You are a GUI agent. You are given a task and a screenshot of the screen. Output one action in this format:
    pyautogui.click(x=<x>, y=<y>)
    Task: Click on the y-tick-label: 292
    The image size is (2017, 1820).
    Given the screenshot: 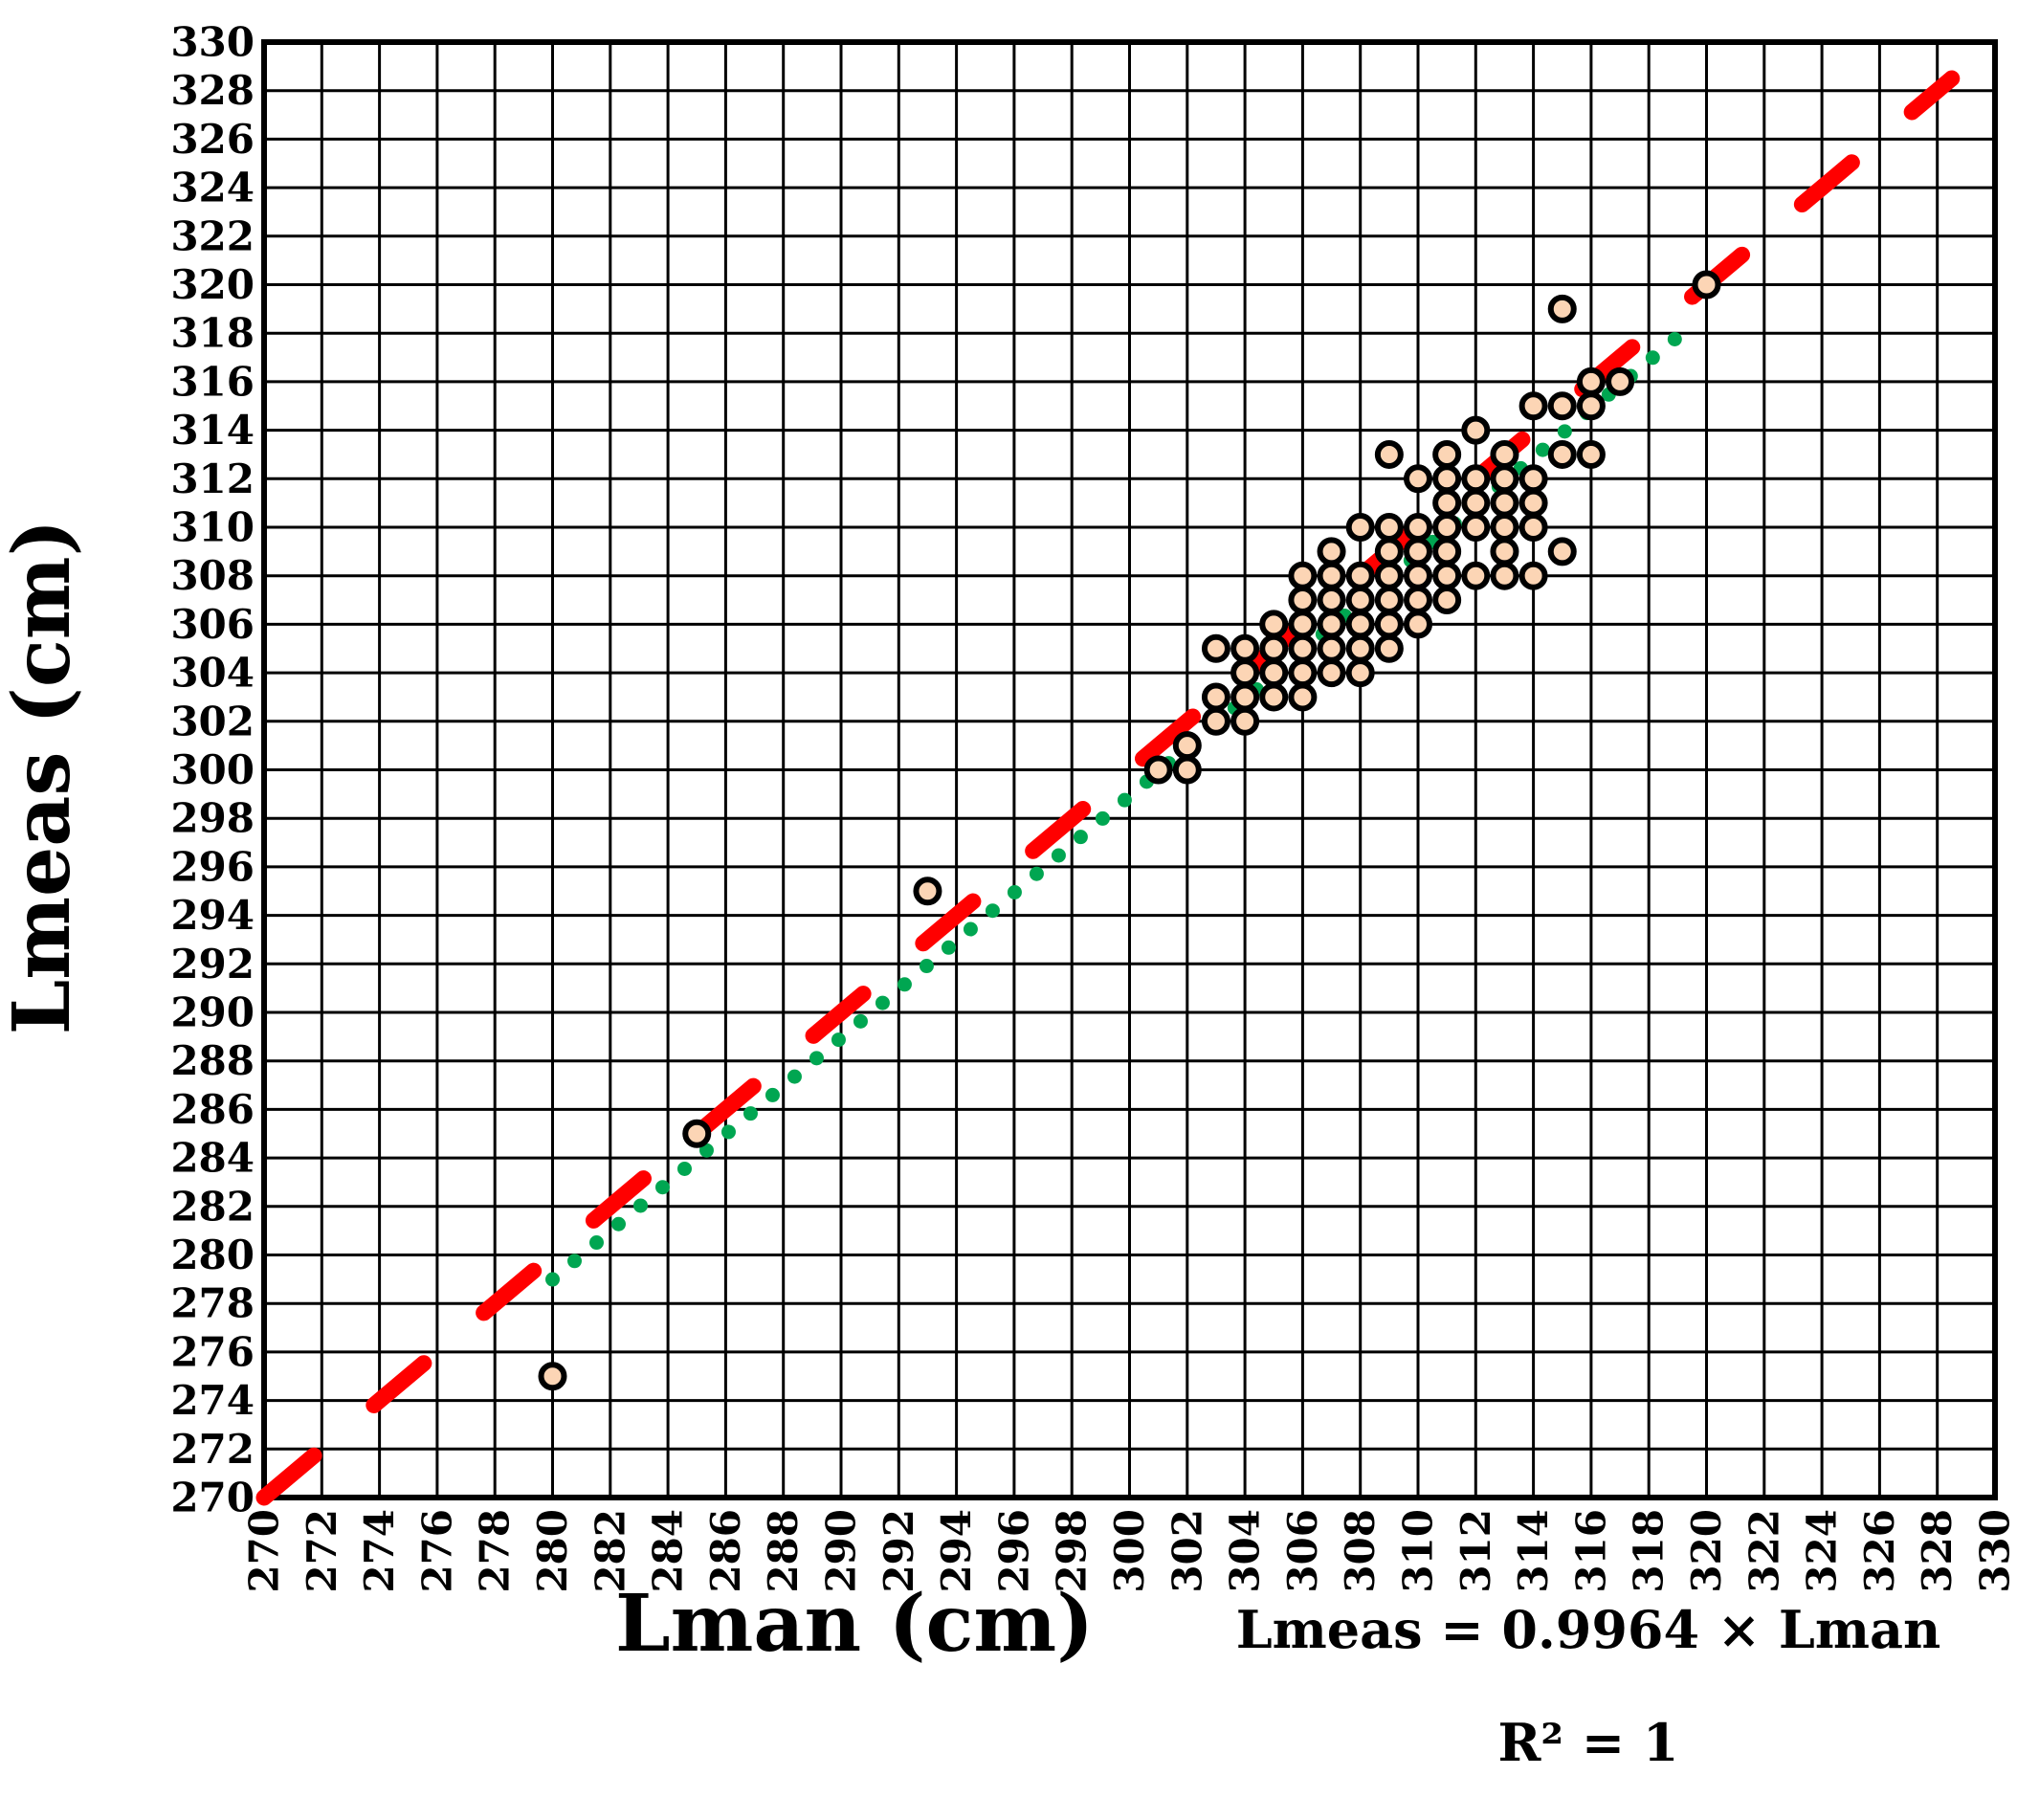 What is the action you would take?
    pyautogui.click(x=212, y=965)
    